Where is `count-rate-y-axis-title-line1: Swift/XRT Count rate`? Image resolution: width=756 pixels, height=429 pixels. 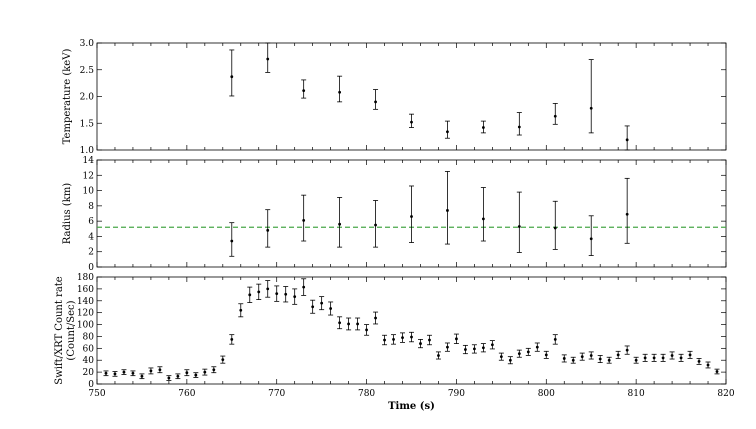
count-rate-y-axis-title-line1: Swift/XRT Count rate is located at coordinates (59, 330).